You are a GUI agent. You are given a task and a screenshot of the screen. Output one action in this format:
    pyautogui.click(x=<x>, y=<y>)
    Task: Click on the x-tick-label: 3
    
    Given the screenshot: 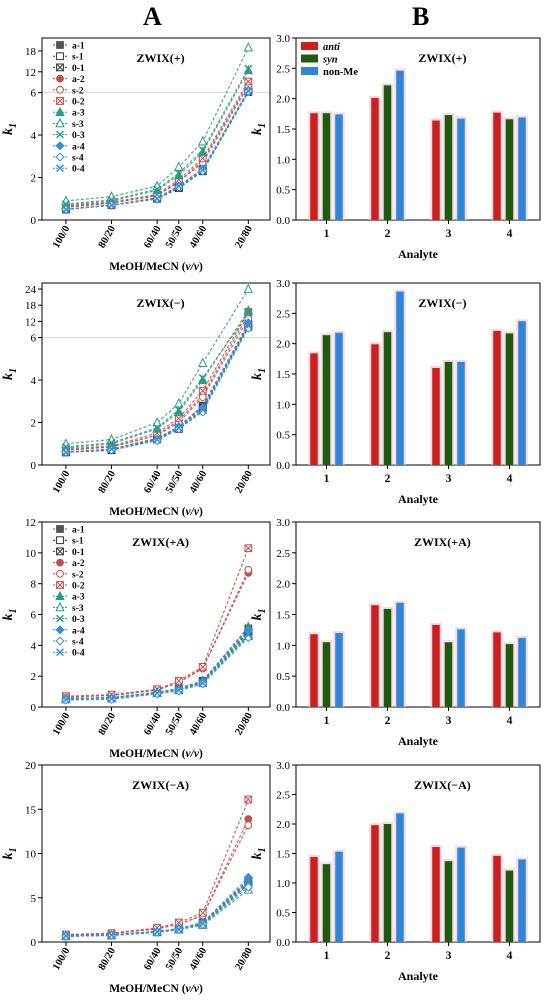 What is the action you would take?
    pyautogui.click(x=449, y=721)
    